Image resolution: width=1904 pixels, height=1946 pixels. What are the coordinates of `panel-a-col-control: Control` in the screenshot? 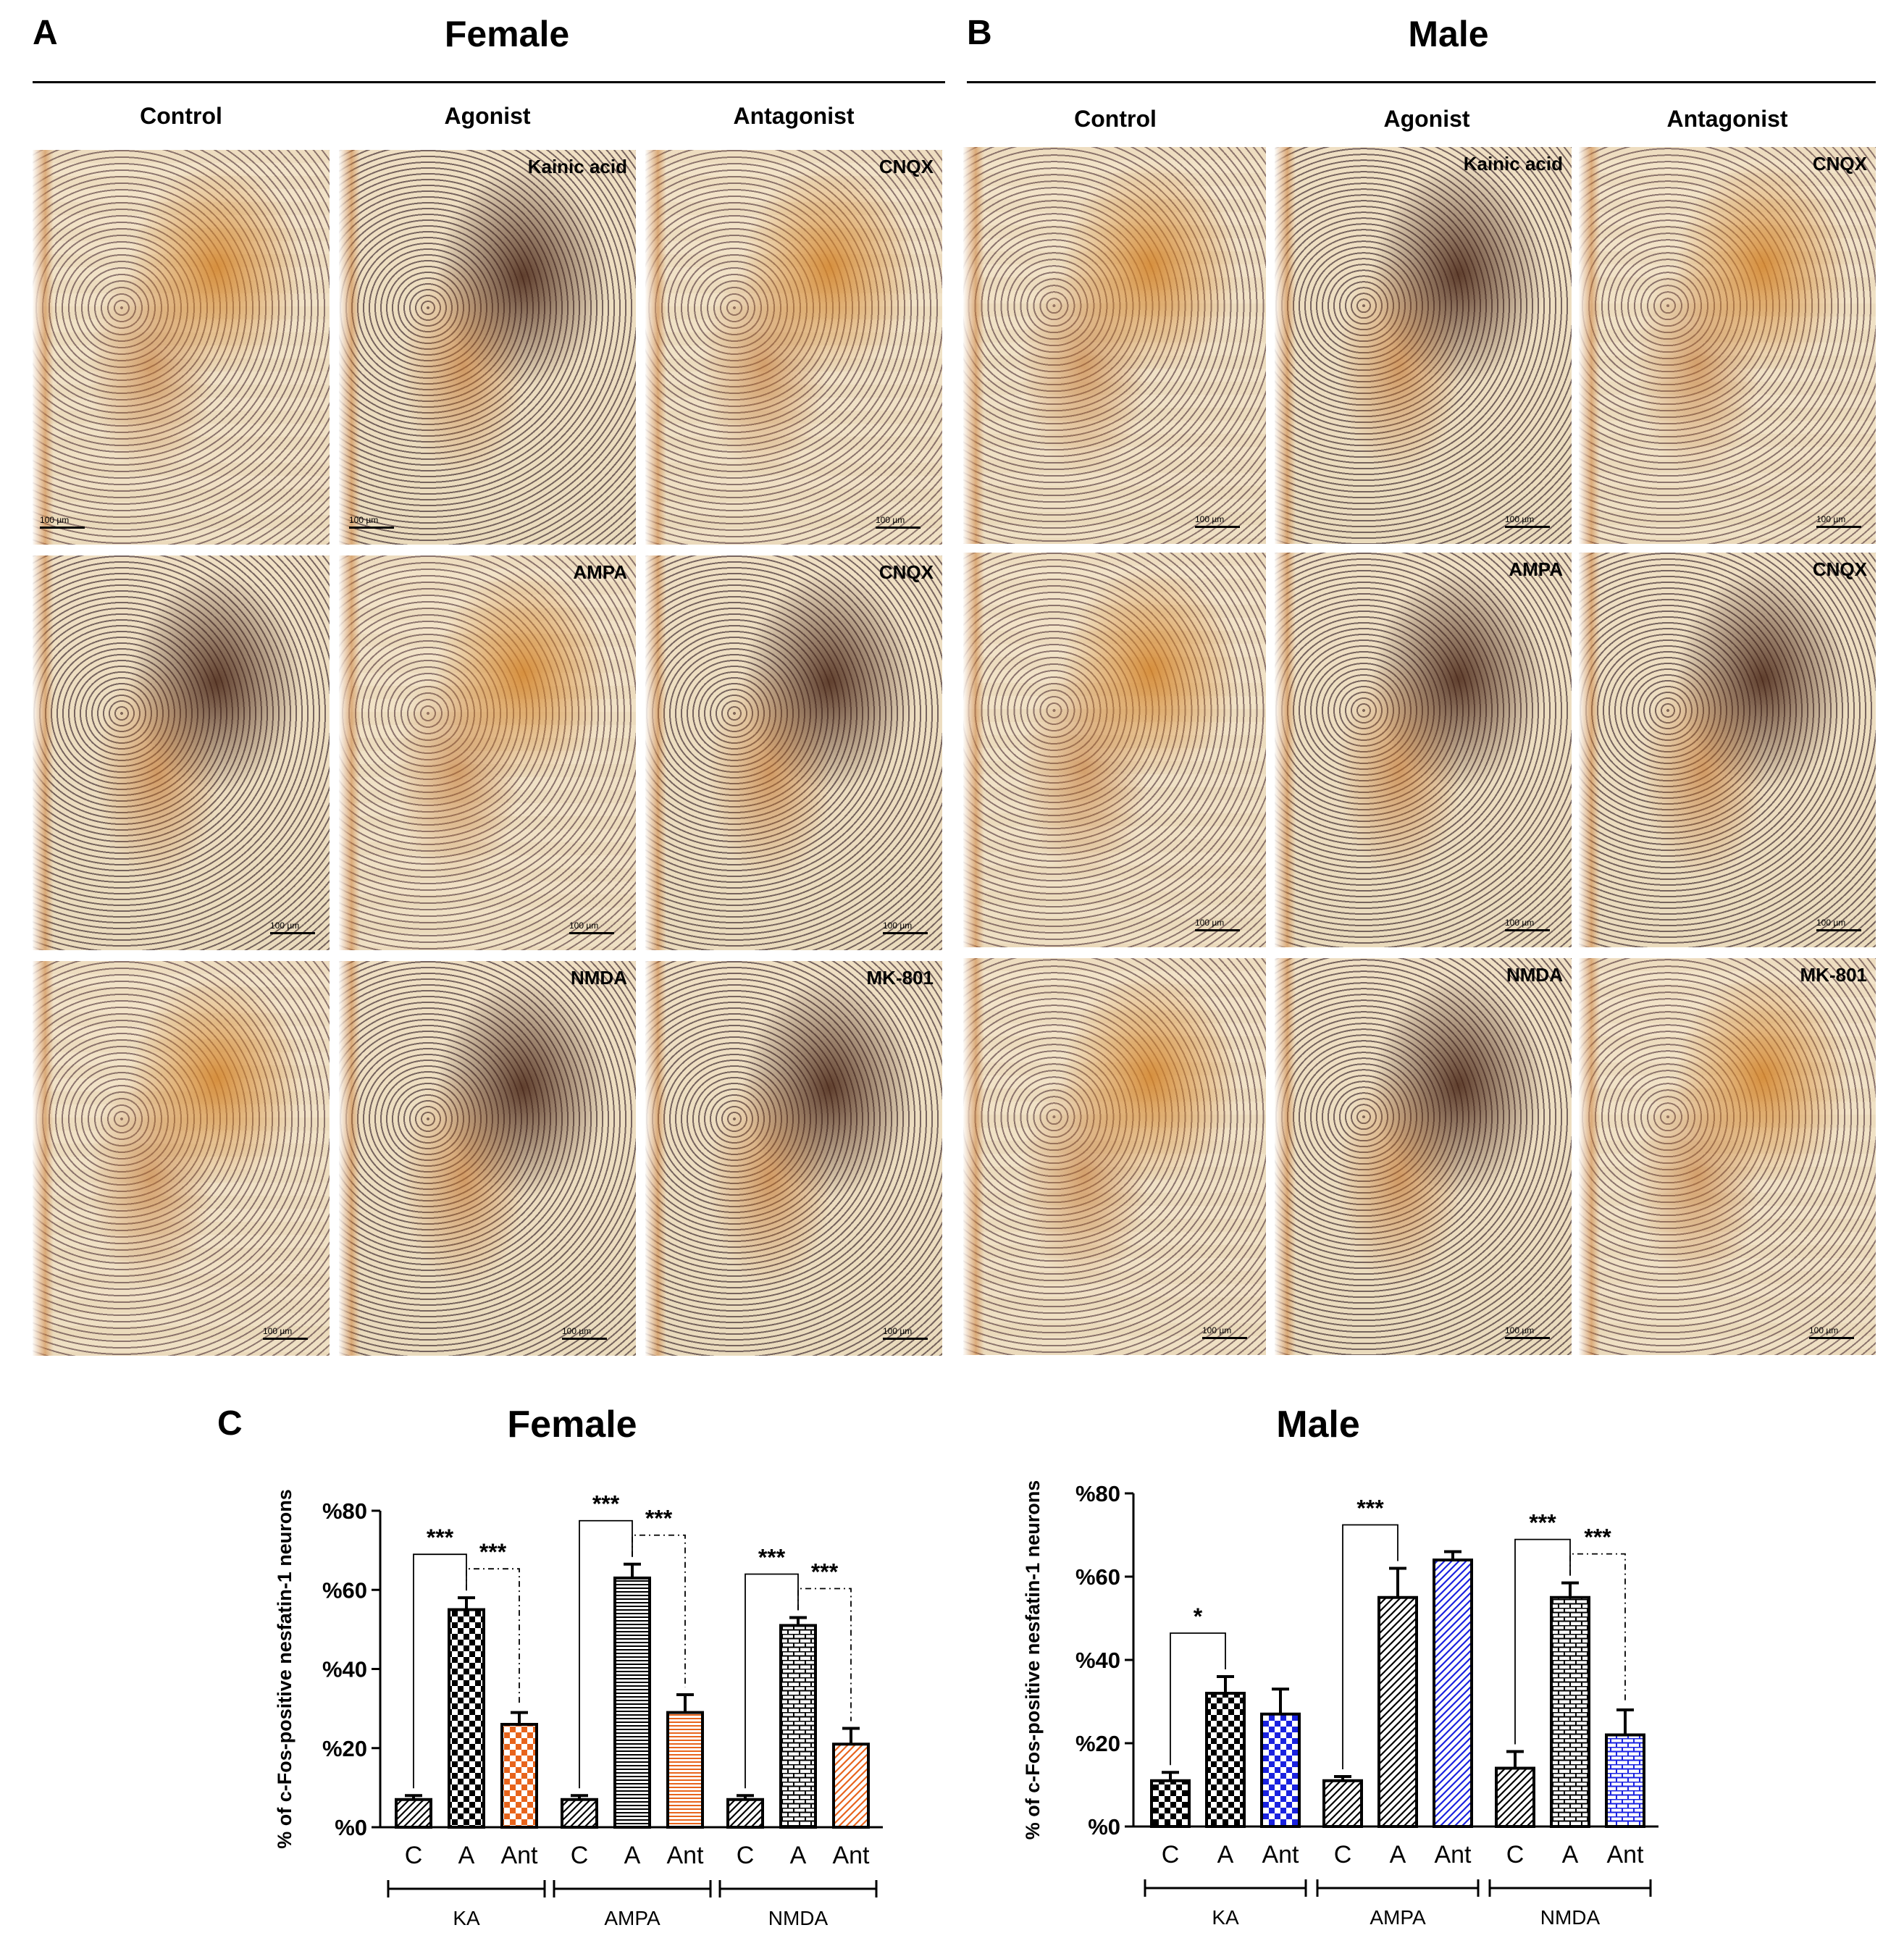 It's located at (181, 116).